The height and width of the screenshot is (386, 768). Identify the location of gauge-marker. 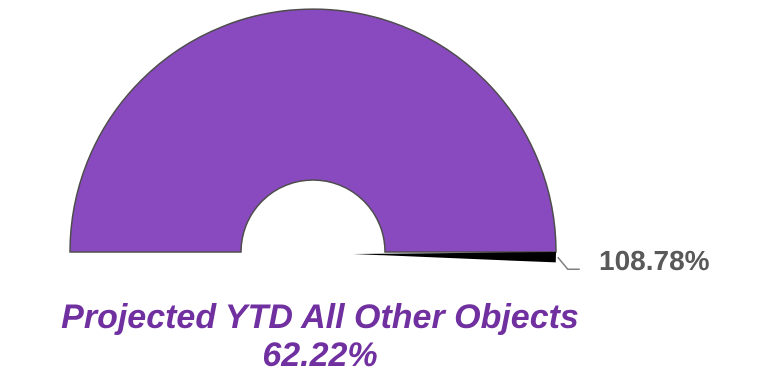
(454, 257).